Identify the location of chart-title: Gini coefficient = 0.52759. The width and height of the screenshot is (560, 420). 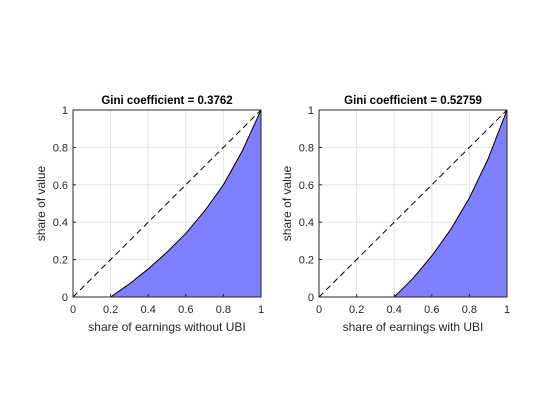
(413, 101).